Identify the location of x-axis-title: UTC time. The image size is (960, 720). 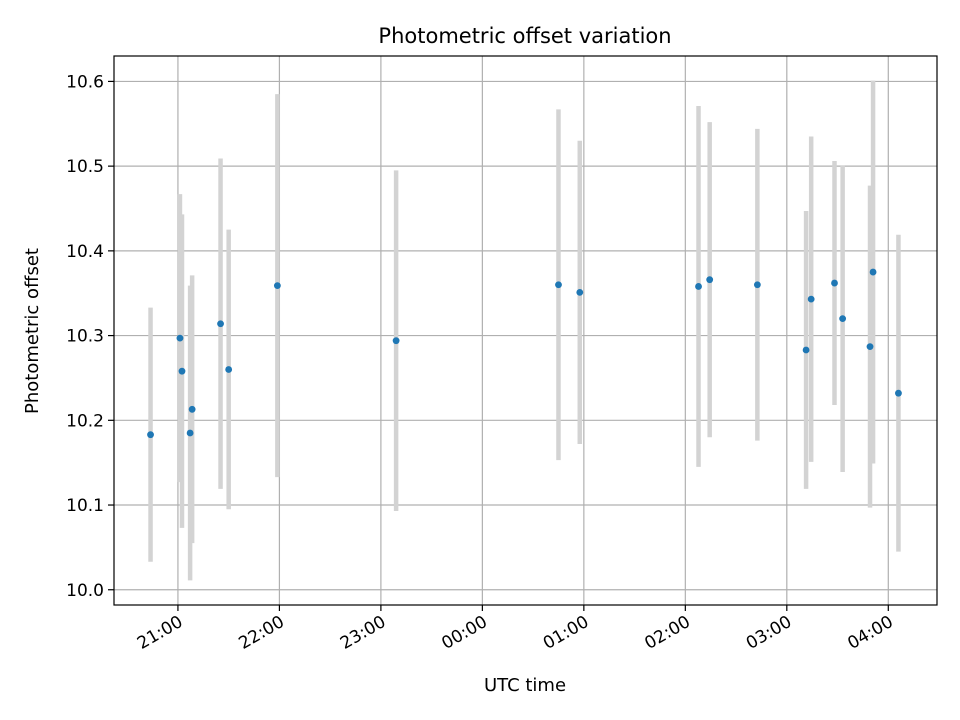
(525, 685).